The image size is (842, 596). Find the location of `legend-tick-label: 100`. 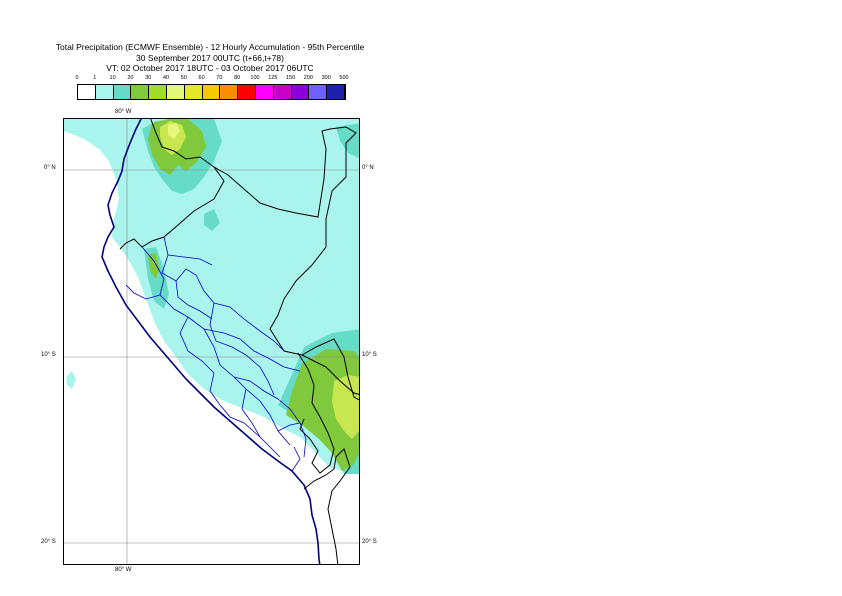

legend-tick-label: 100 is located at coordinates (255, 78).